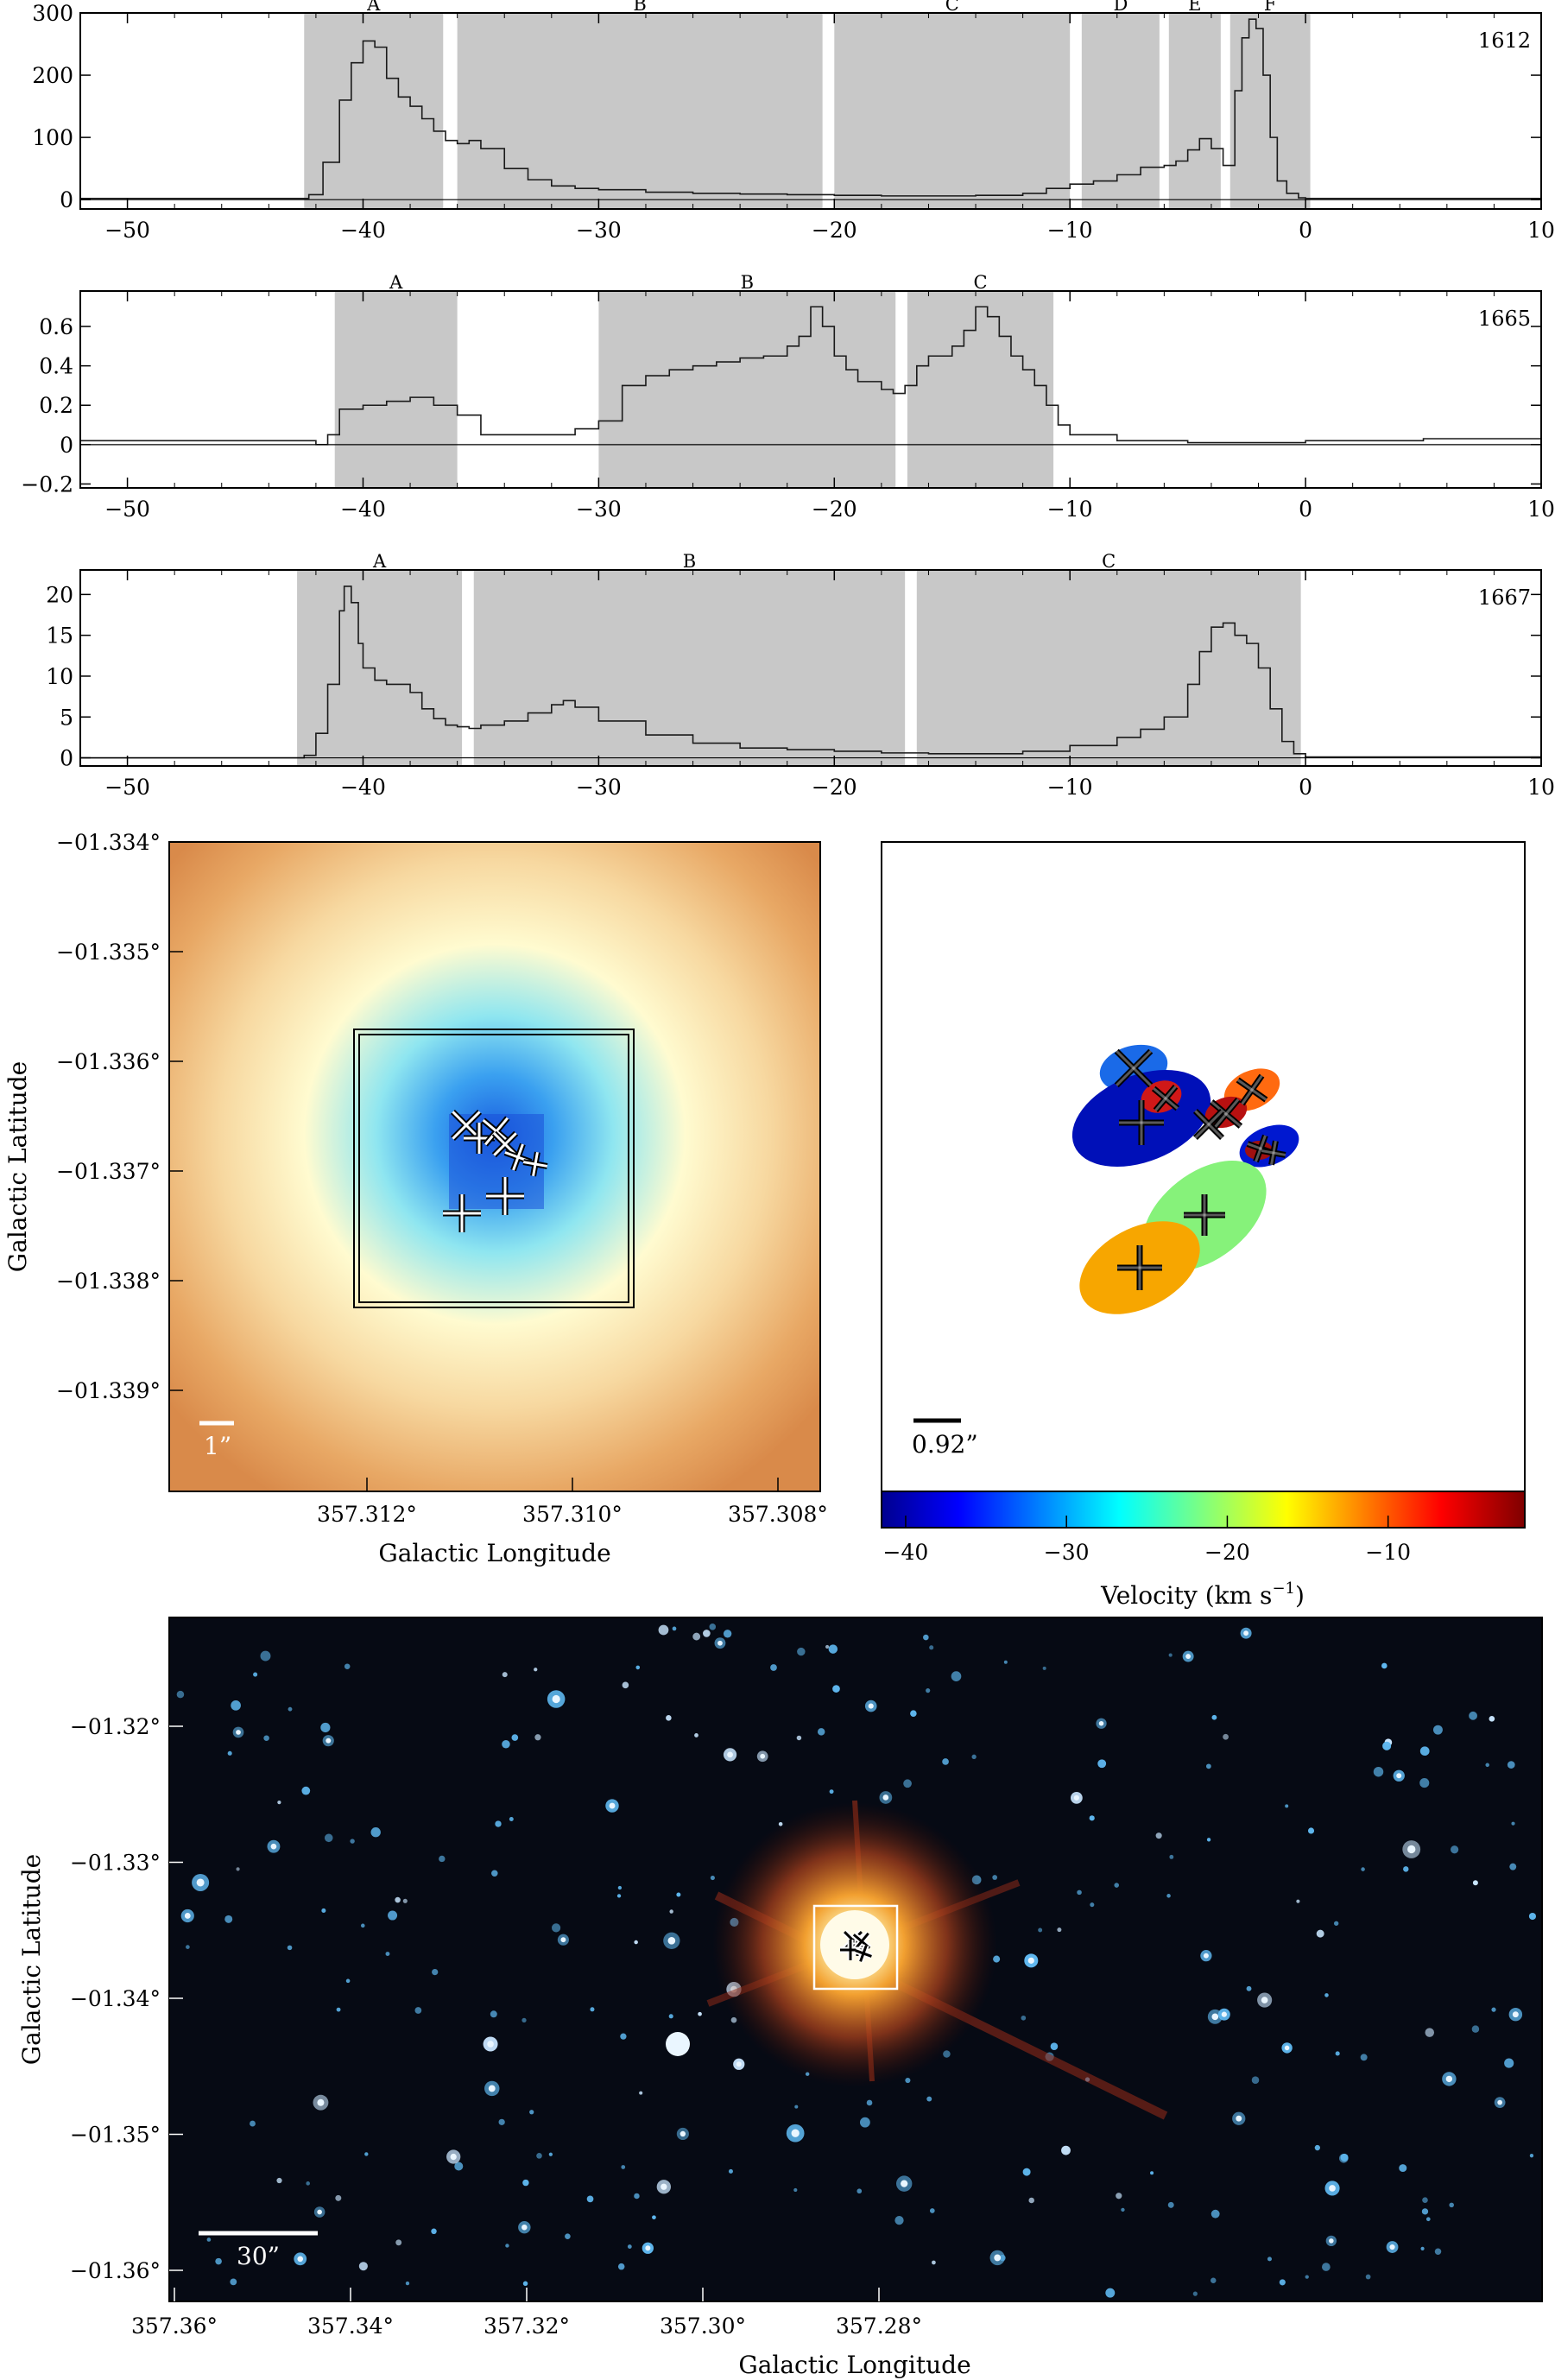  Describe the element at coordinates (56, 327) in the screenshot. I see `y-tick-label: 0.6` at that location.